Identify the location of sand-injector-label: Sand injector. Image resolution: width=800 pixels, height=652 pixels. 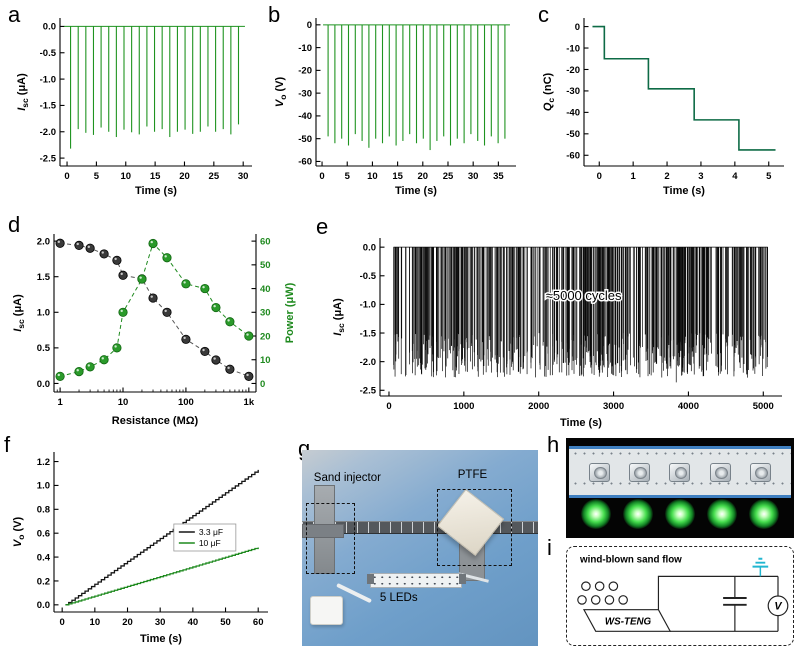
(347, 477).